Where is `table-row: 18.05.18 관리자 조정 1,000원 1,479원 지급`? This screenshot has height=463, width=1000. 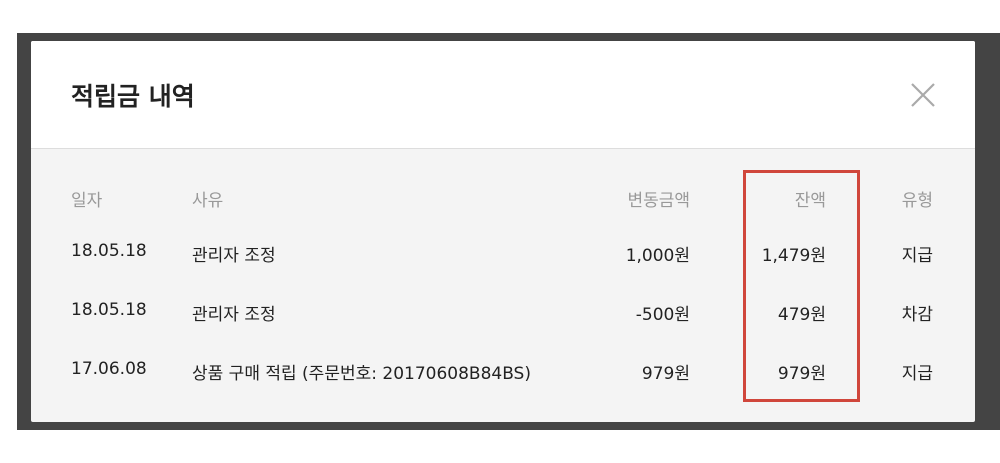 table-row: 18.05.18 관리자 조정 1,000원 1,479원 지급 is located at coordinates (503, 256).